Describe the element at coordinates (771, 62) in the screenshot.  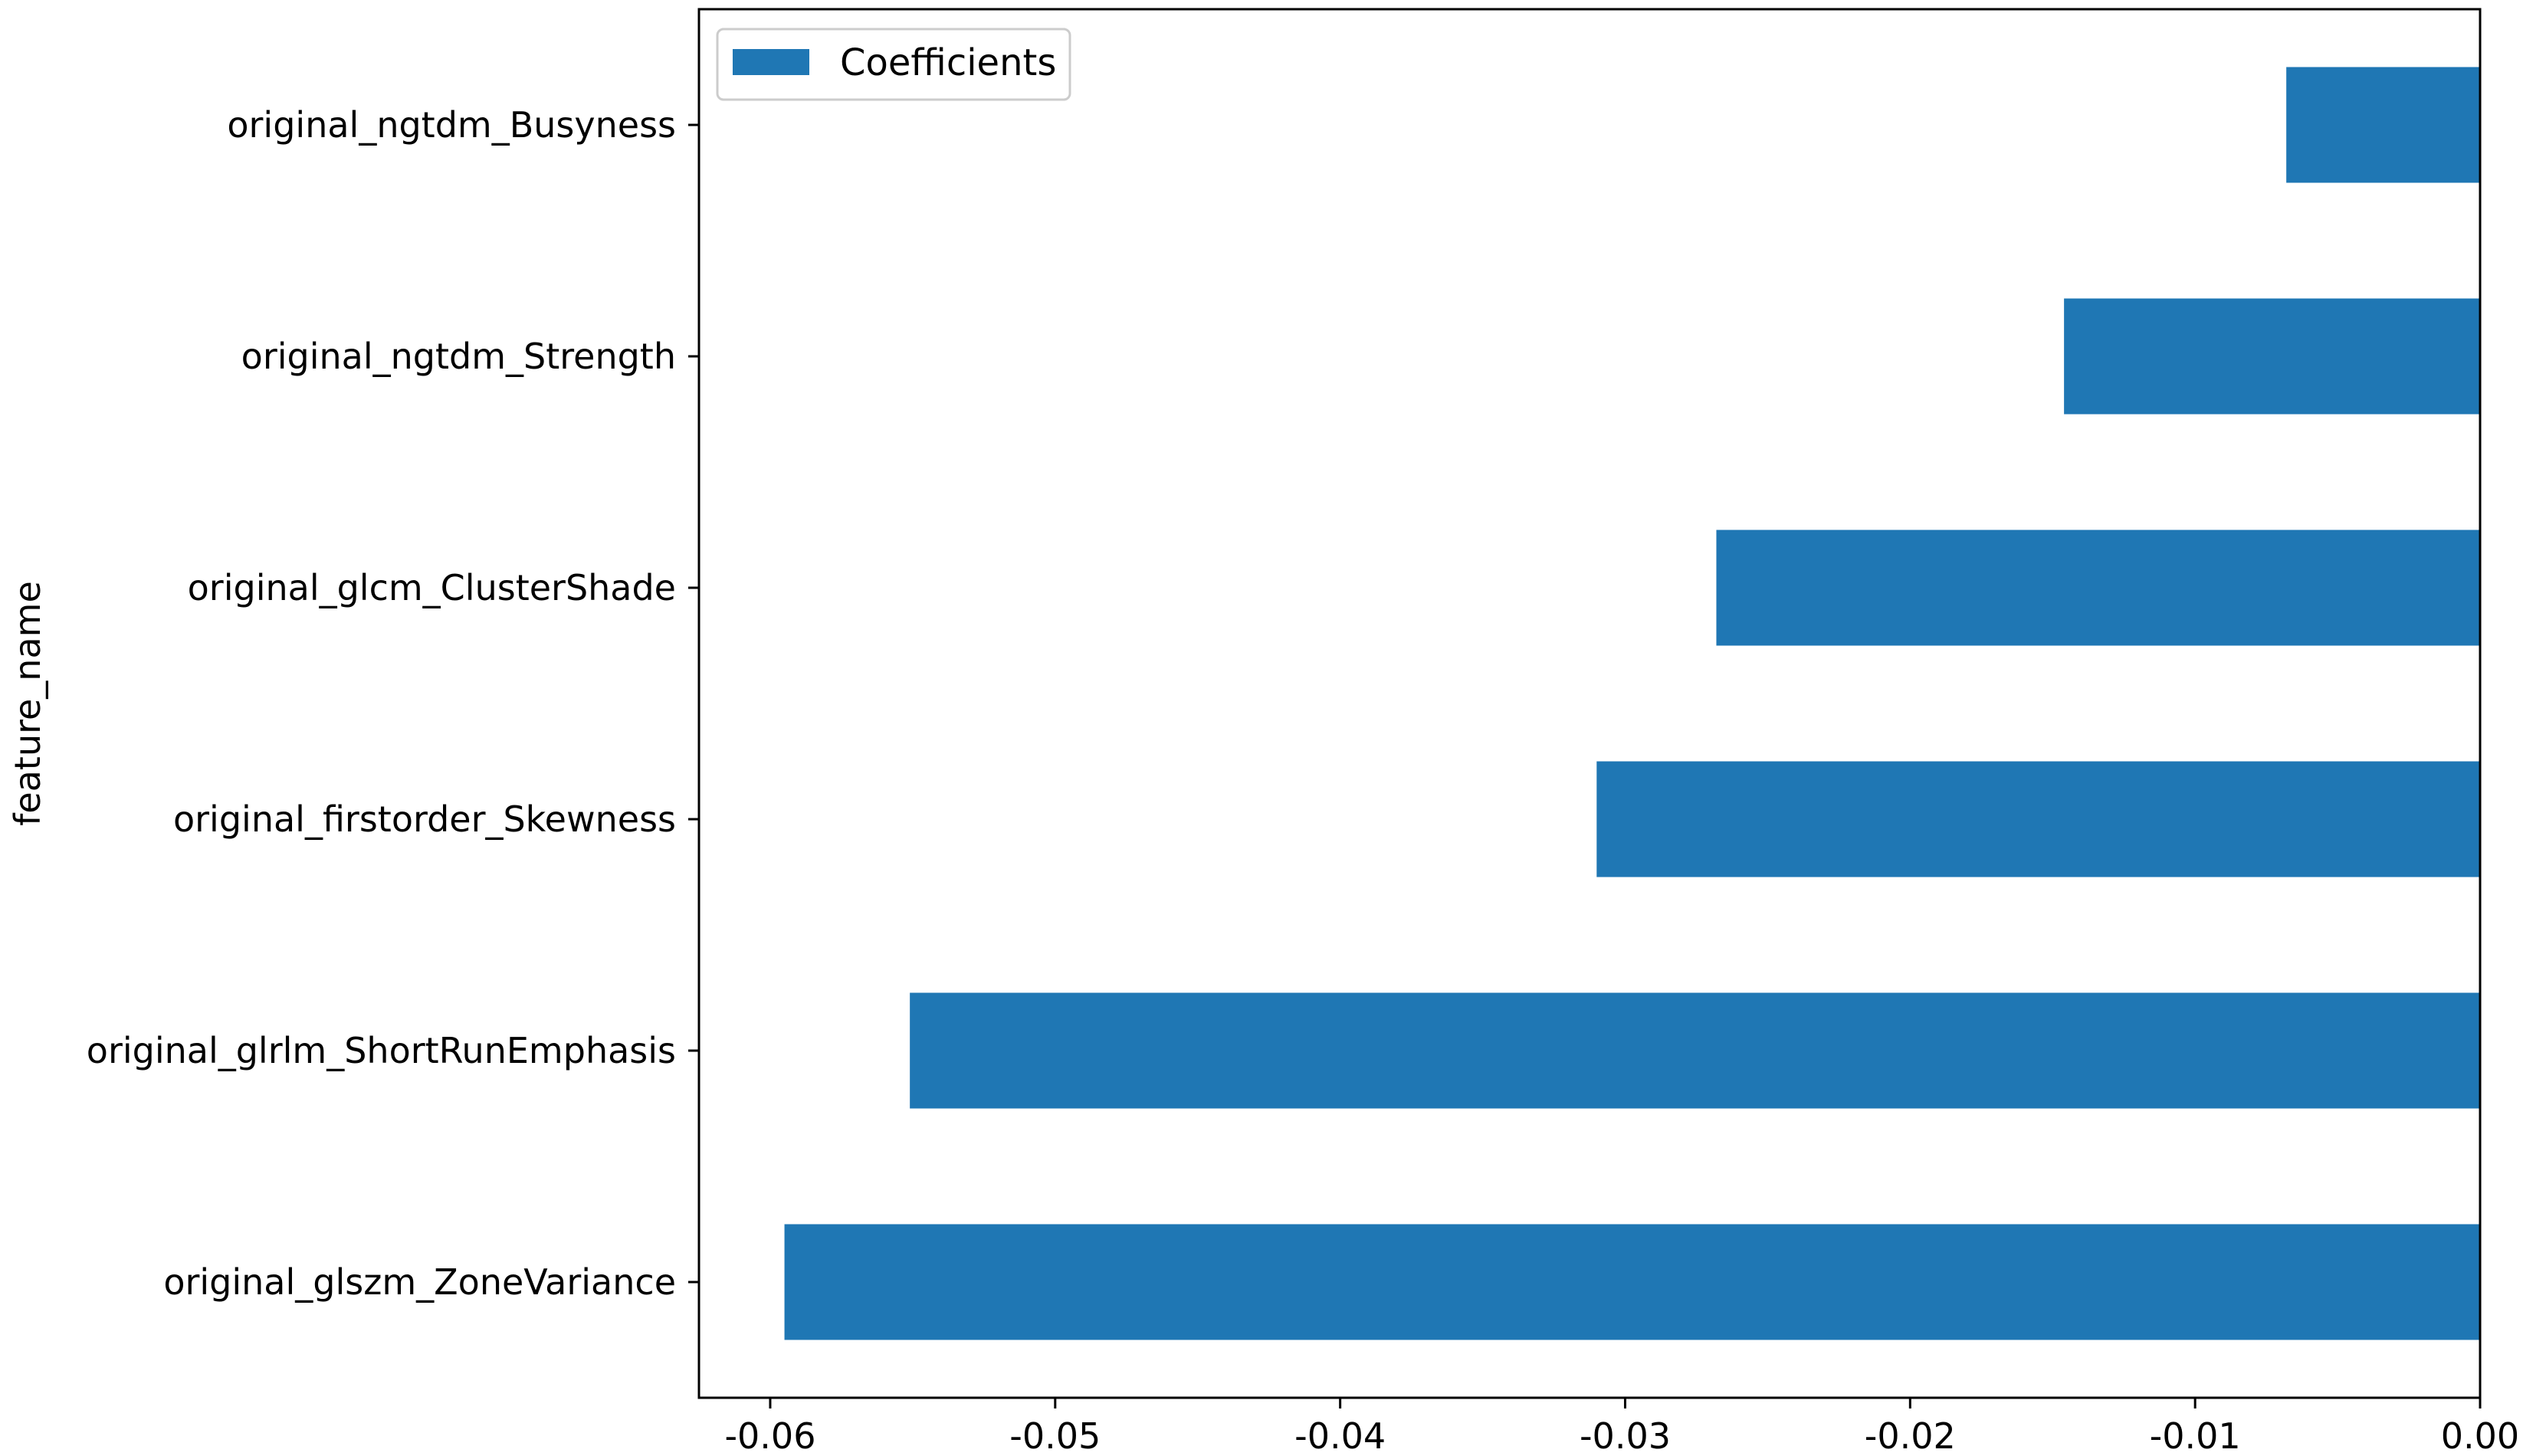
I see `legend-swatch` at that location.